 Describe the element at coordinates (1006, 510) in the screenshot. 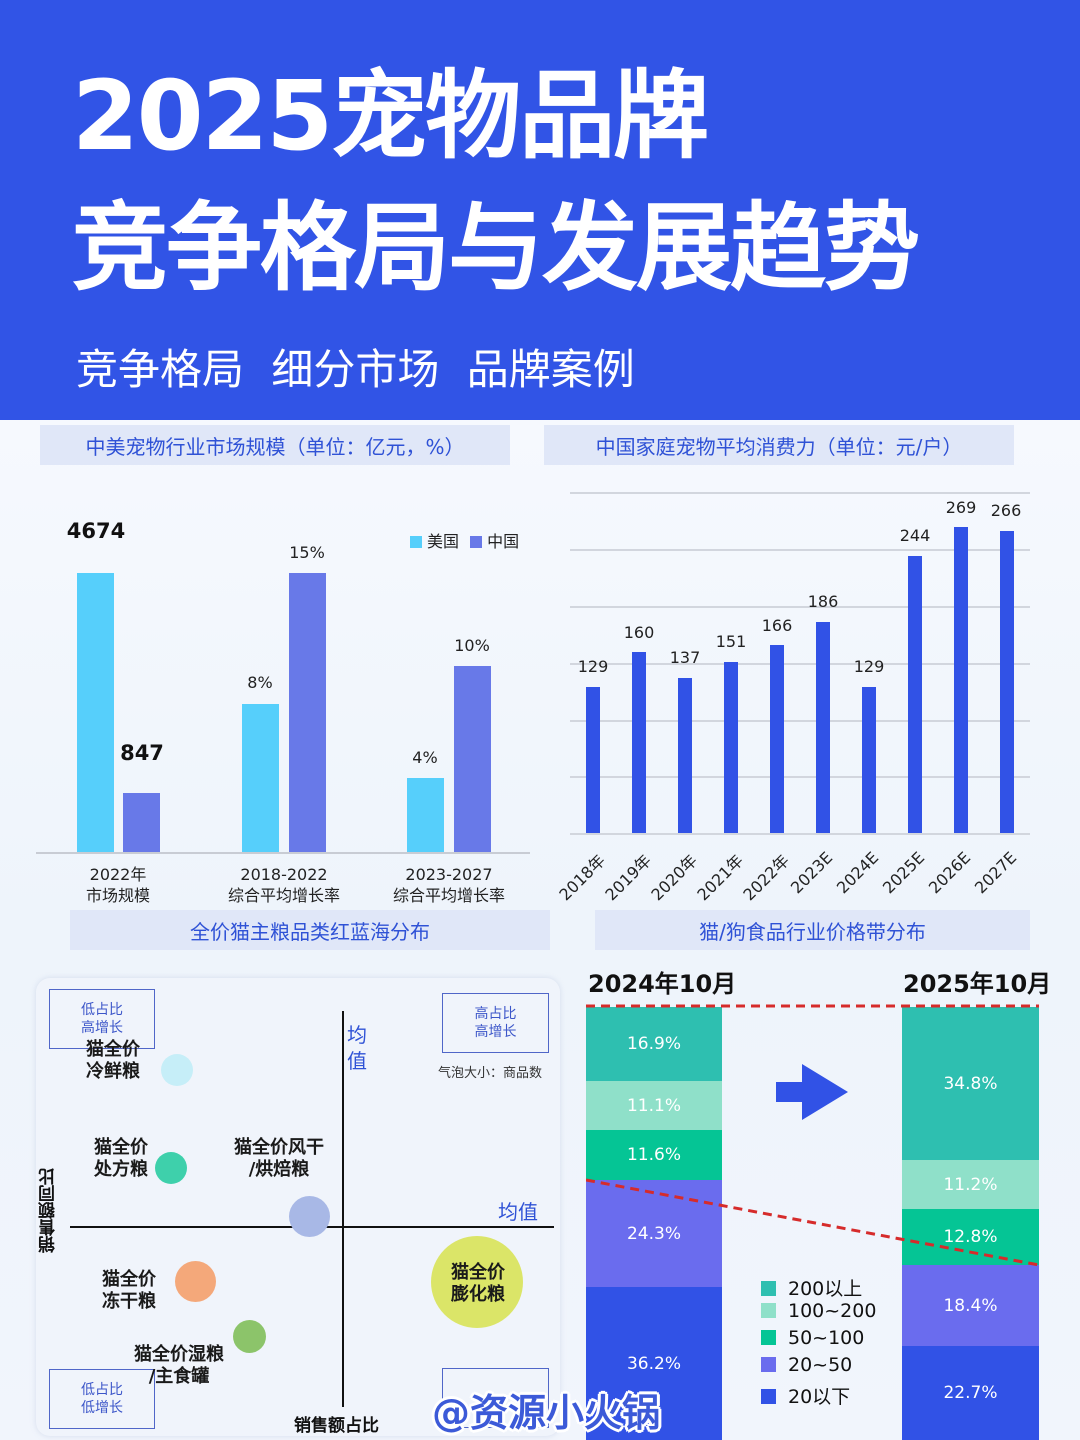

I see `value-label: 266` at that location.